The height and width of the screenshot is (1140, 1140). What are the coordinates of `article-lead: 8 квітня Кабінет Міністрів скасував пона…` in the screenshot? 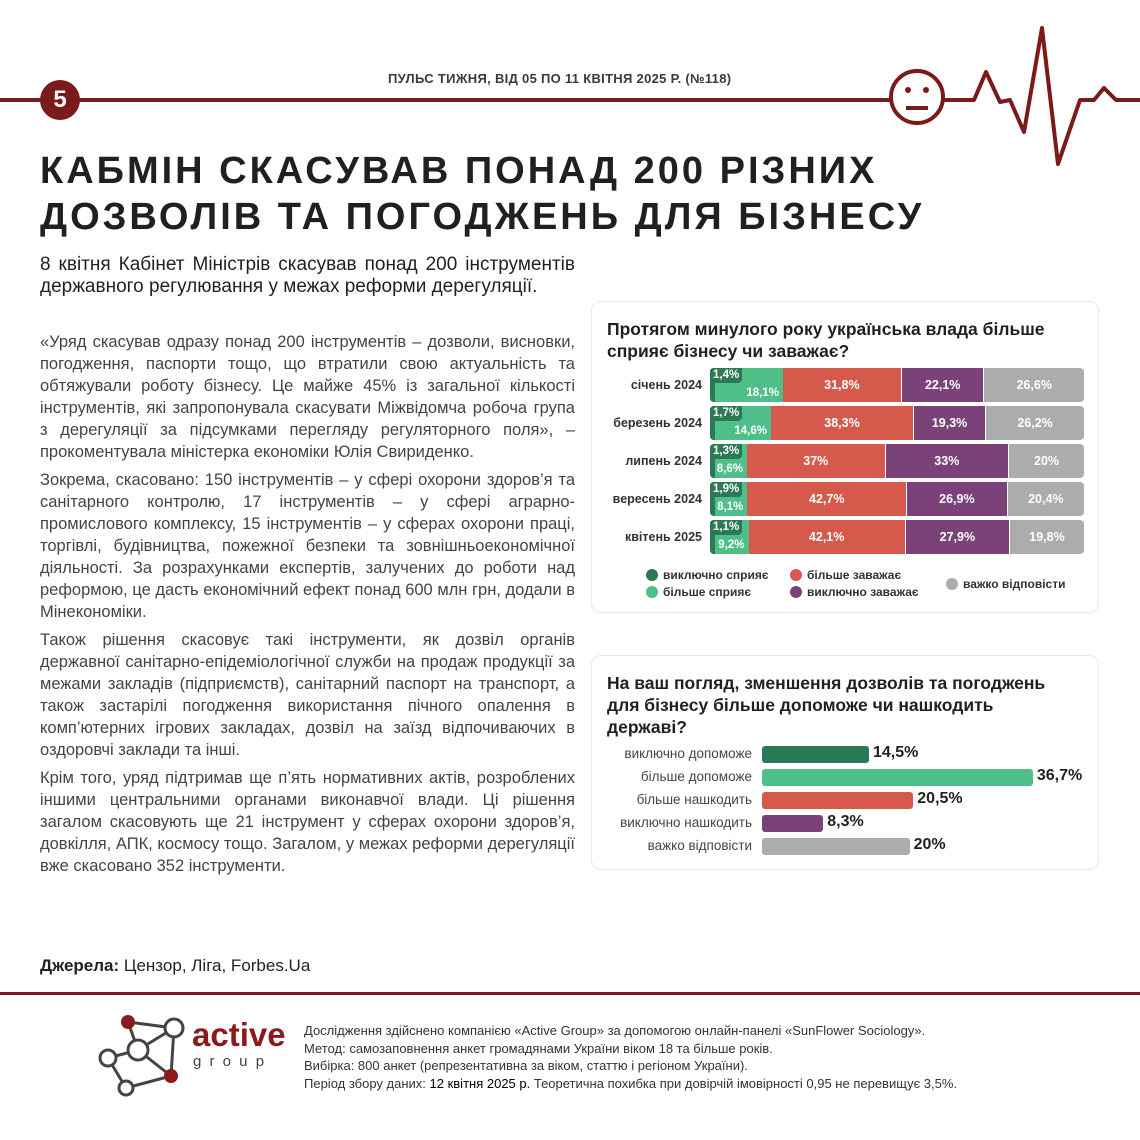 It's located at (307, 275).